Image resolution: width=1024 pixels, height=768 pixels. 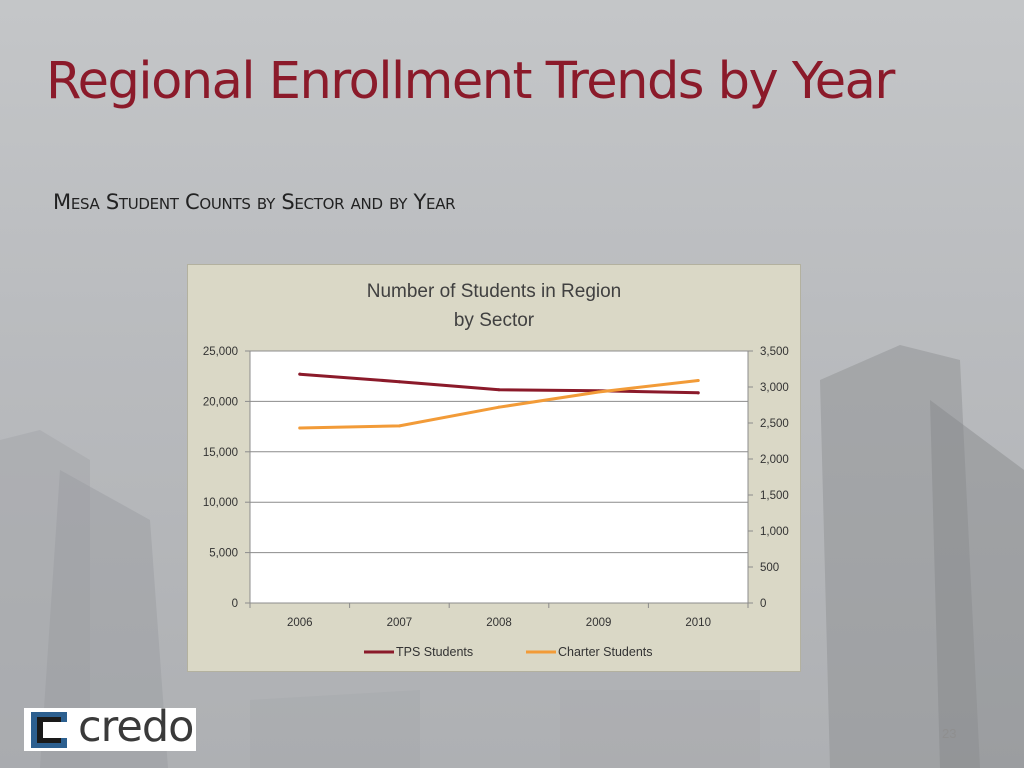 I want to click on credo-logo: credo, so click(x=110, y=727).